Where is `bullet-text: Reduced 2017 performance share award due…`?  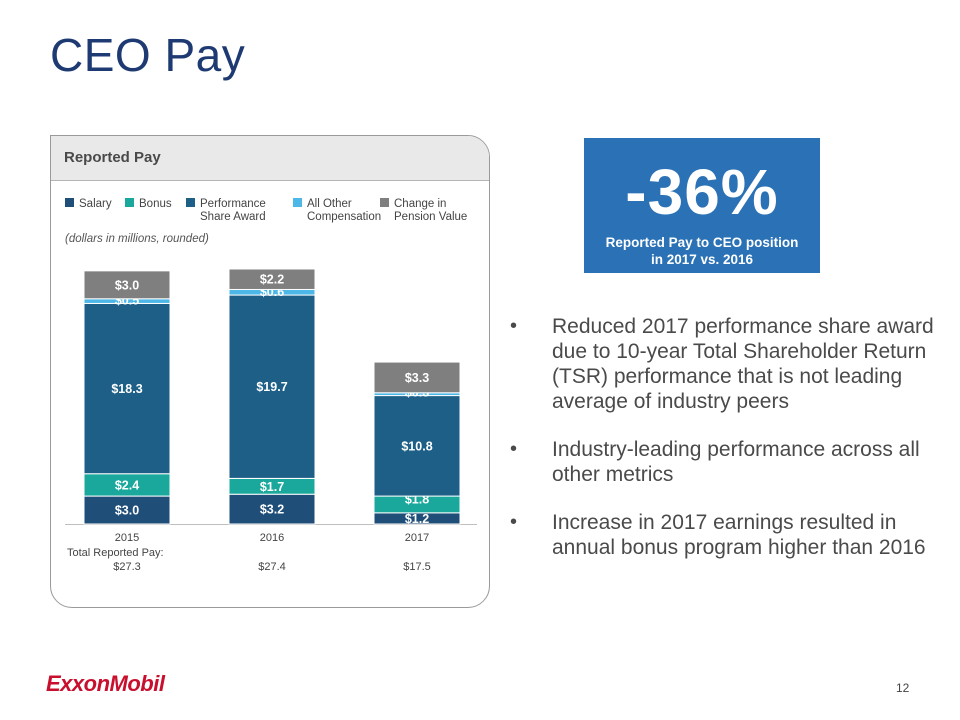 bullet-text: Reduced 2017 performance share award due… is located at coordinates (743, 364).